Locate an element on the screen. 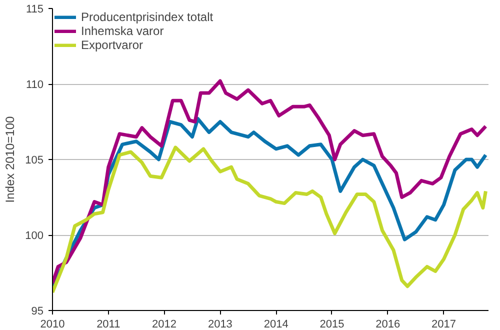 This screenshot has width=500, height=330. x-tick-label: 2011 is located at coordinates (108, 324).